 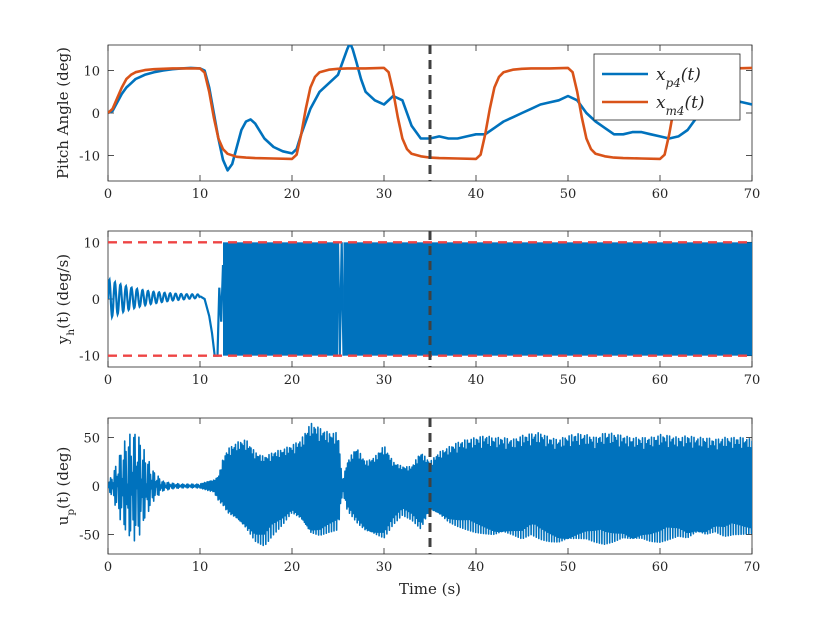 I want to click on yh-y-tick-label: 0, so click(x=96, y=300).